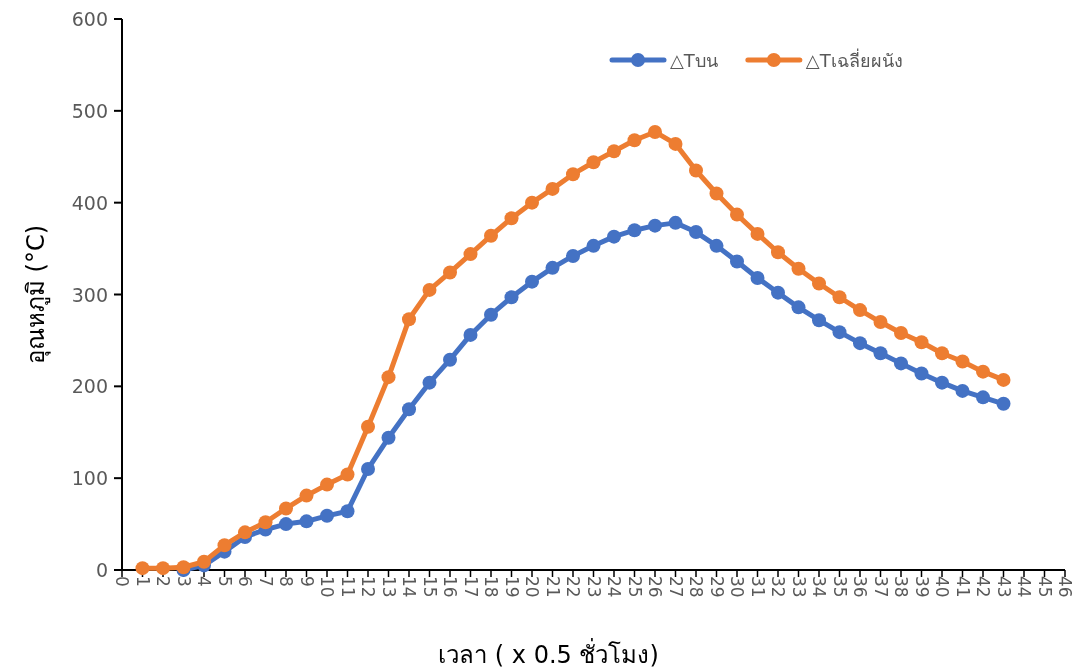 The image size is (1082, 671). What do you see at coordinates (470, 587) in the screenshot?
I see `x-tick-label: 17` at bounding box center [470, 587].